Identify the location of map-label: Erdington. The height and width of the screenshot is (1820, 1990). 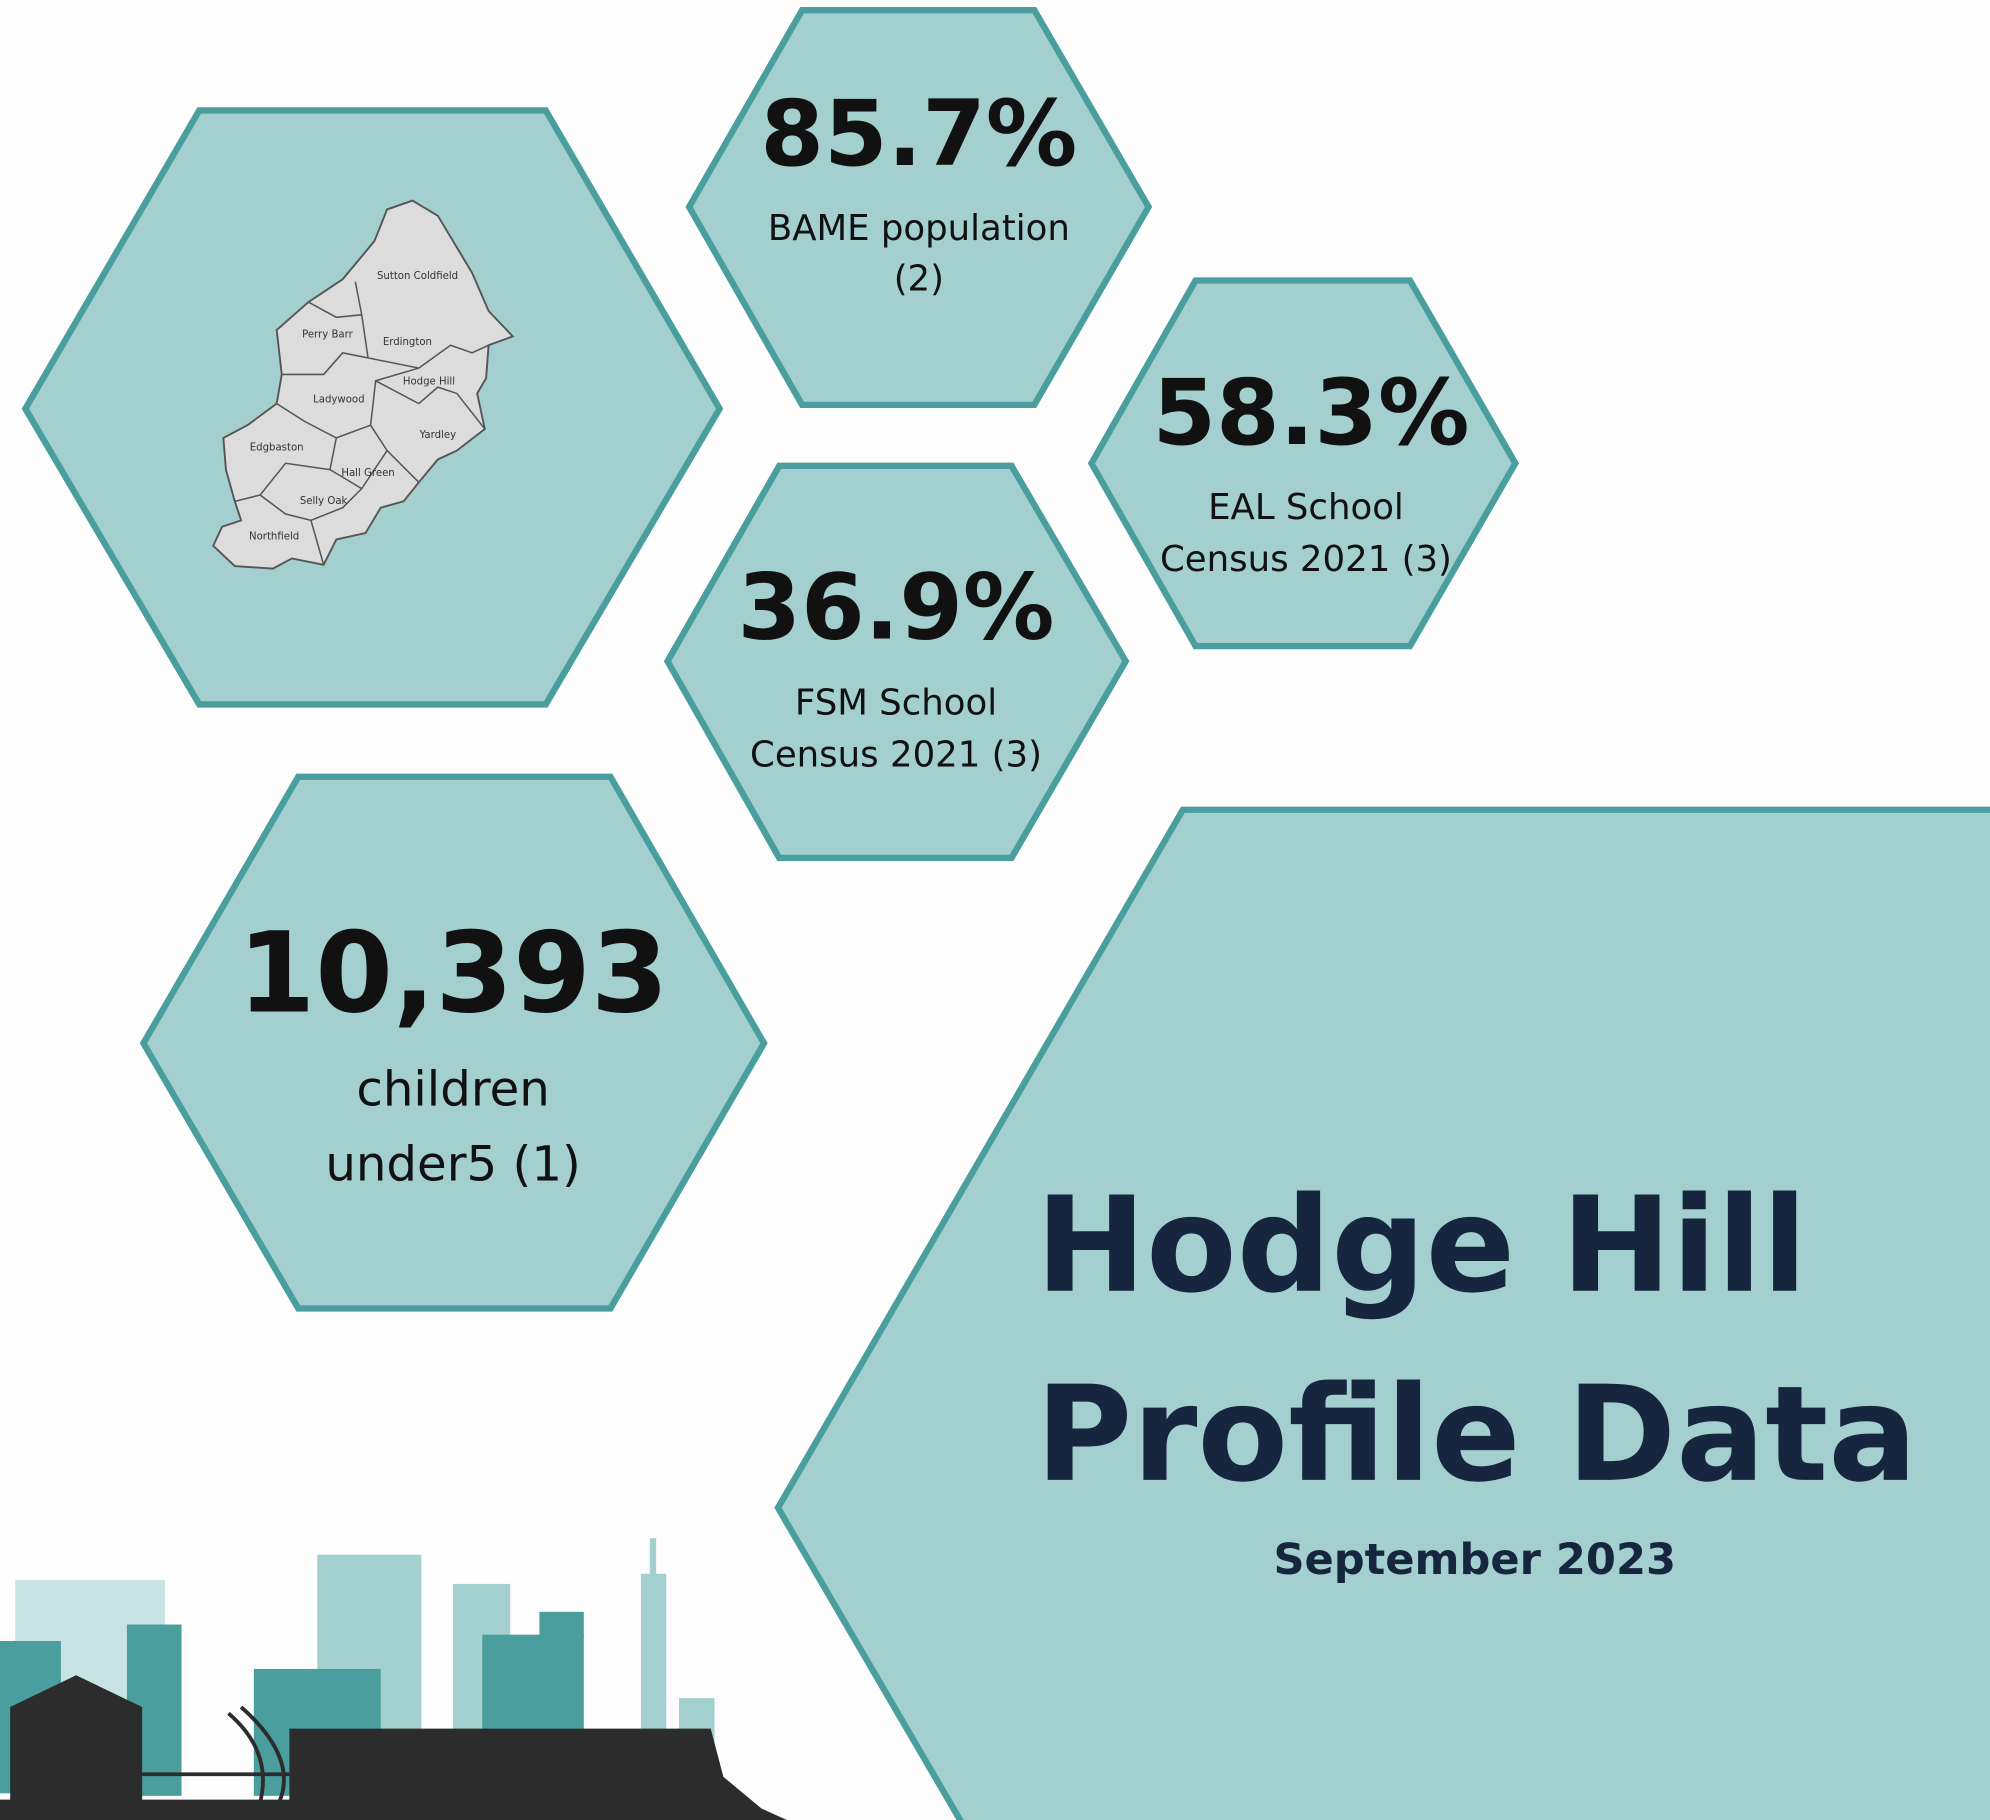
(407, 342).